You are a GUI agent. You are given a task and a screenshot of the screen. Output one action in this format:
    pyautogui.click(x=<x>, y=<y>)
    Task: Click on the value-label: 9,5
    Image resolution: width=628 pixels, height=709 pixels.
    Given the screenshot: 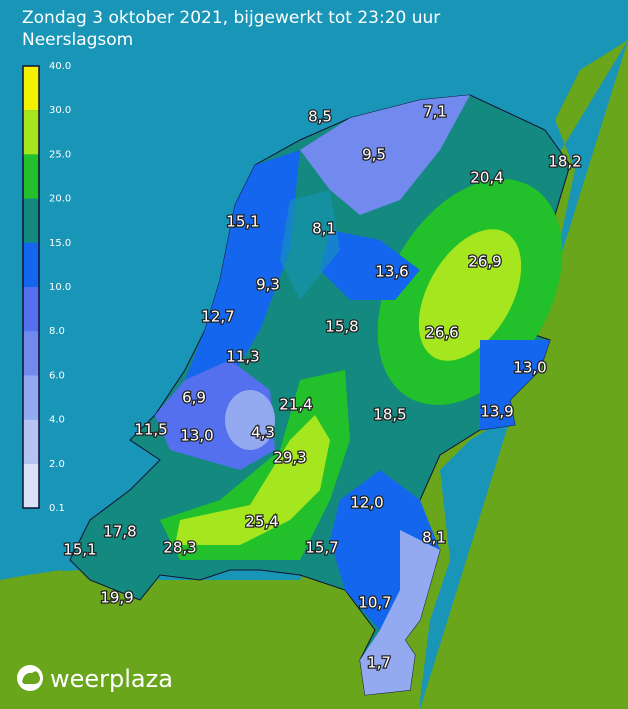 What is the action you would take?
    pyautogui.click(x=374, y=155)
    